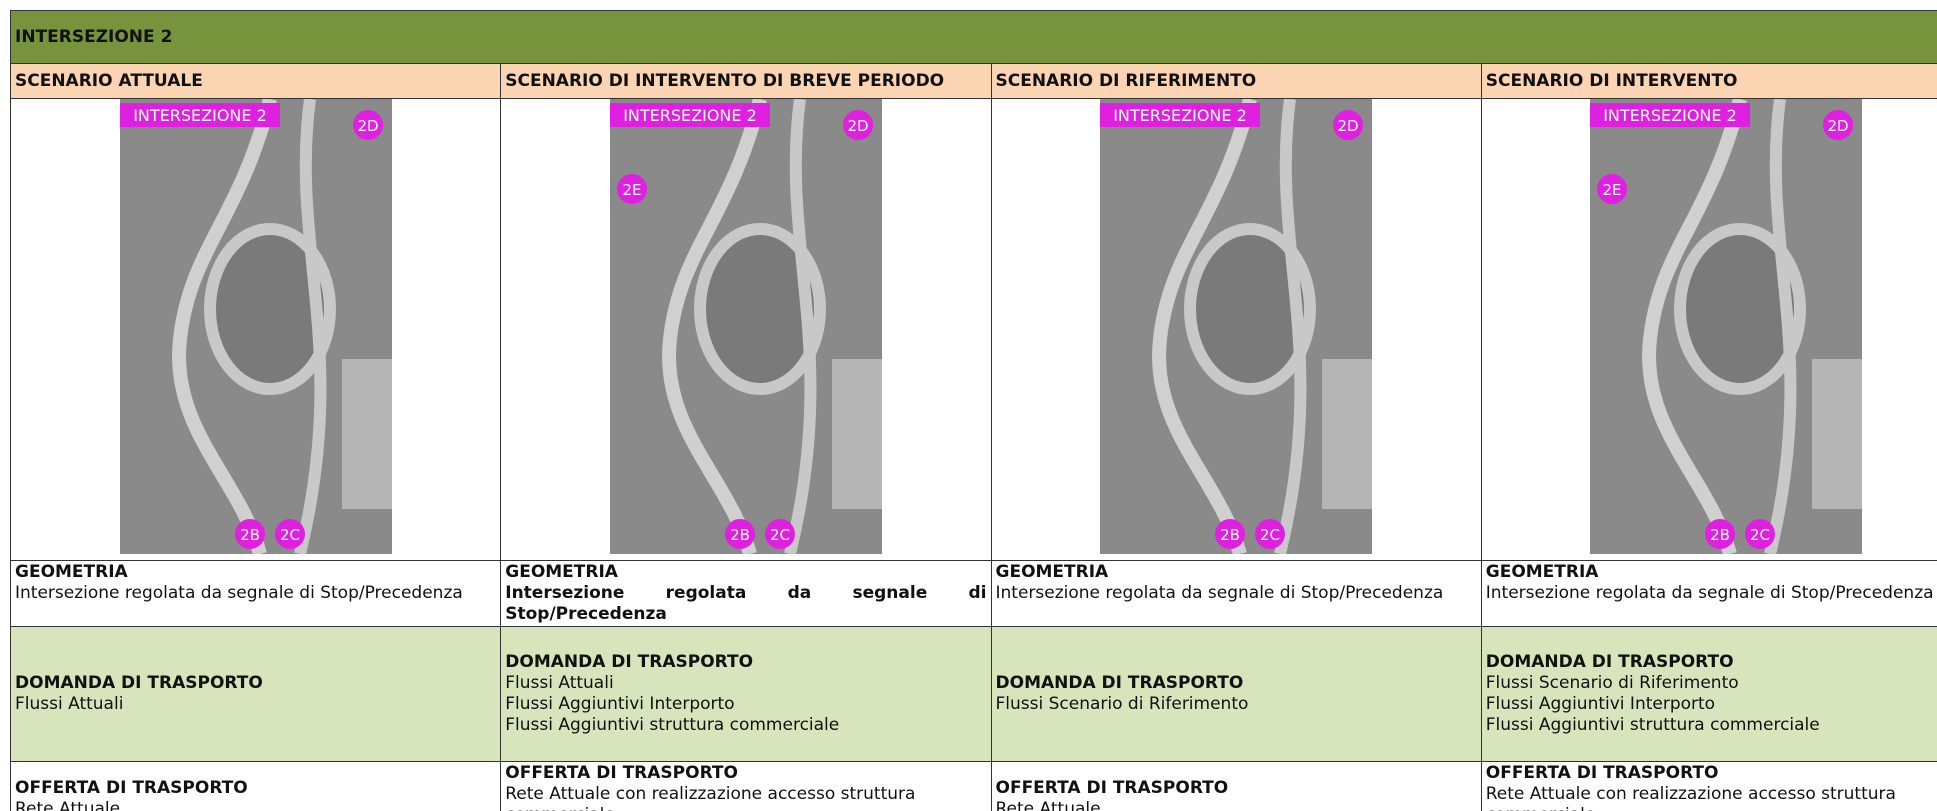 This screenshot has height=811, width=1937. I want to click on domanda-line: Flussi Aggiuntivi struttura commerciale, so click(672, 725).